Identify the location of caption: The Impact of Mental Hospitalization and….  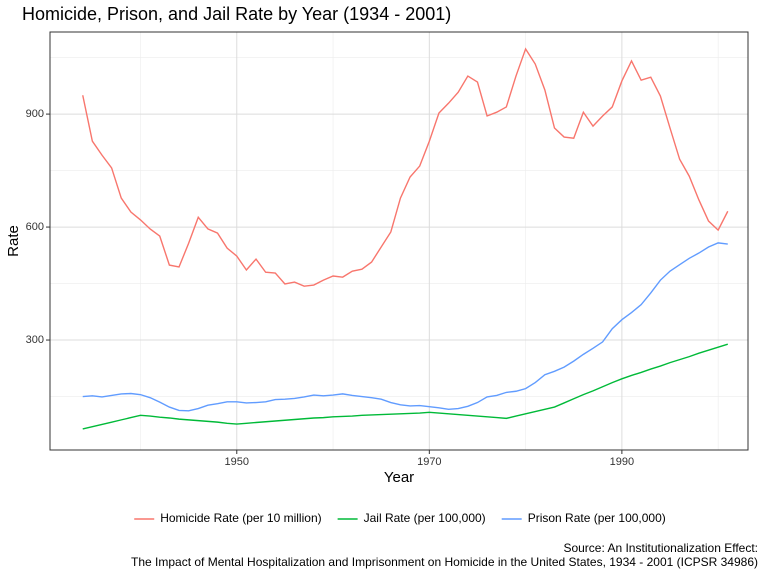
(444, 562).